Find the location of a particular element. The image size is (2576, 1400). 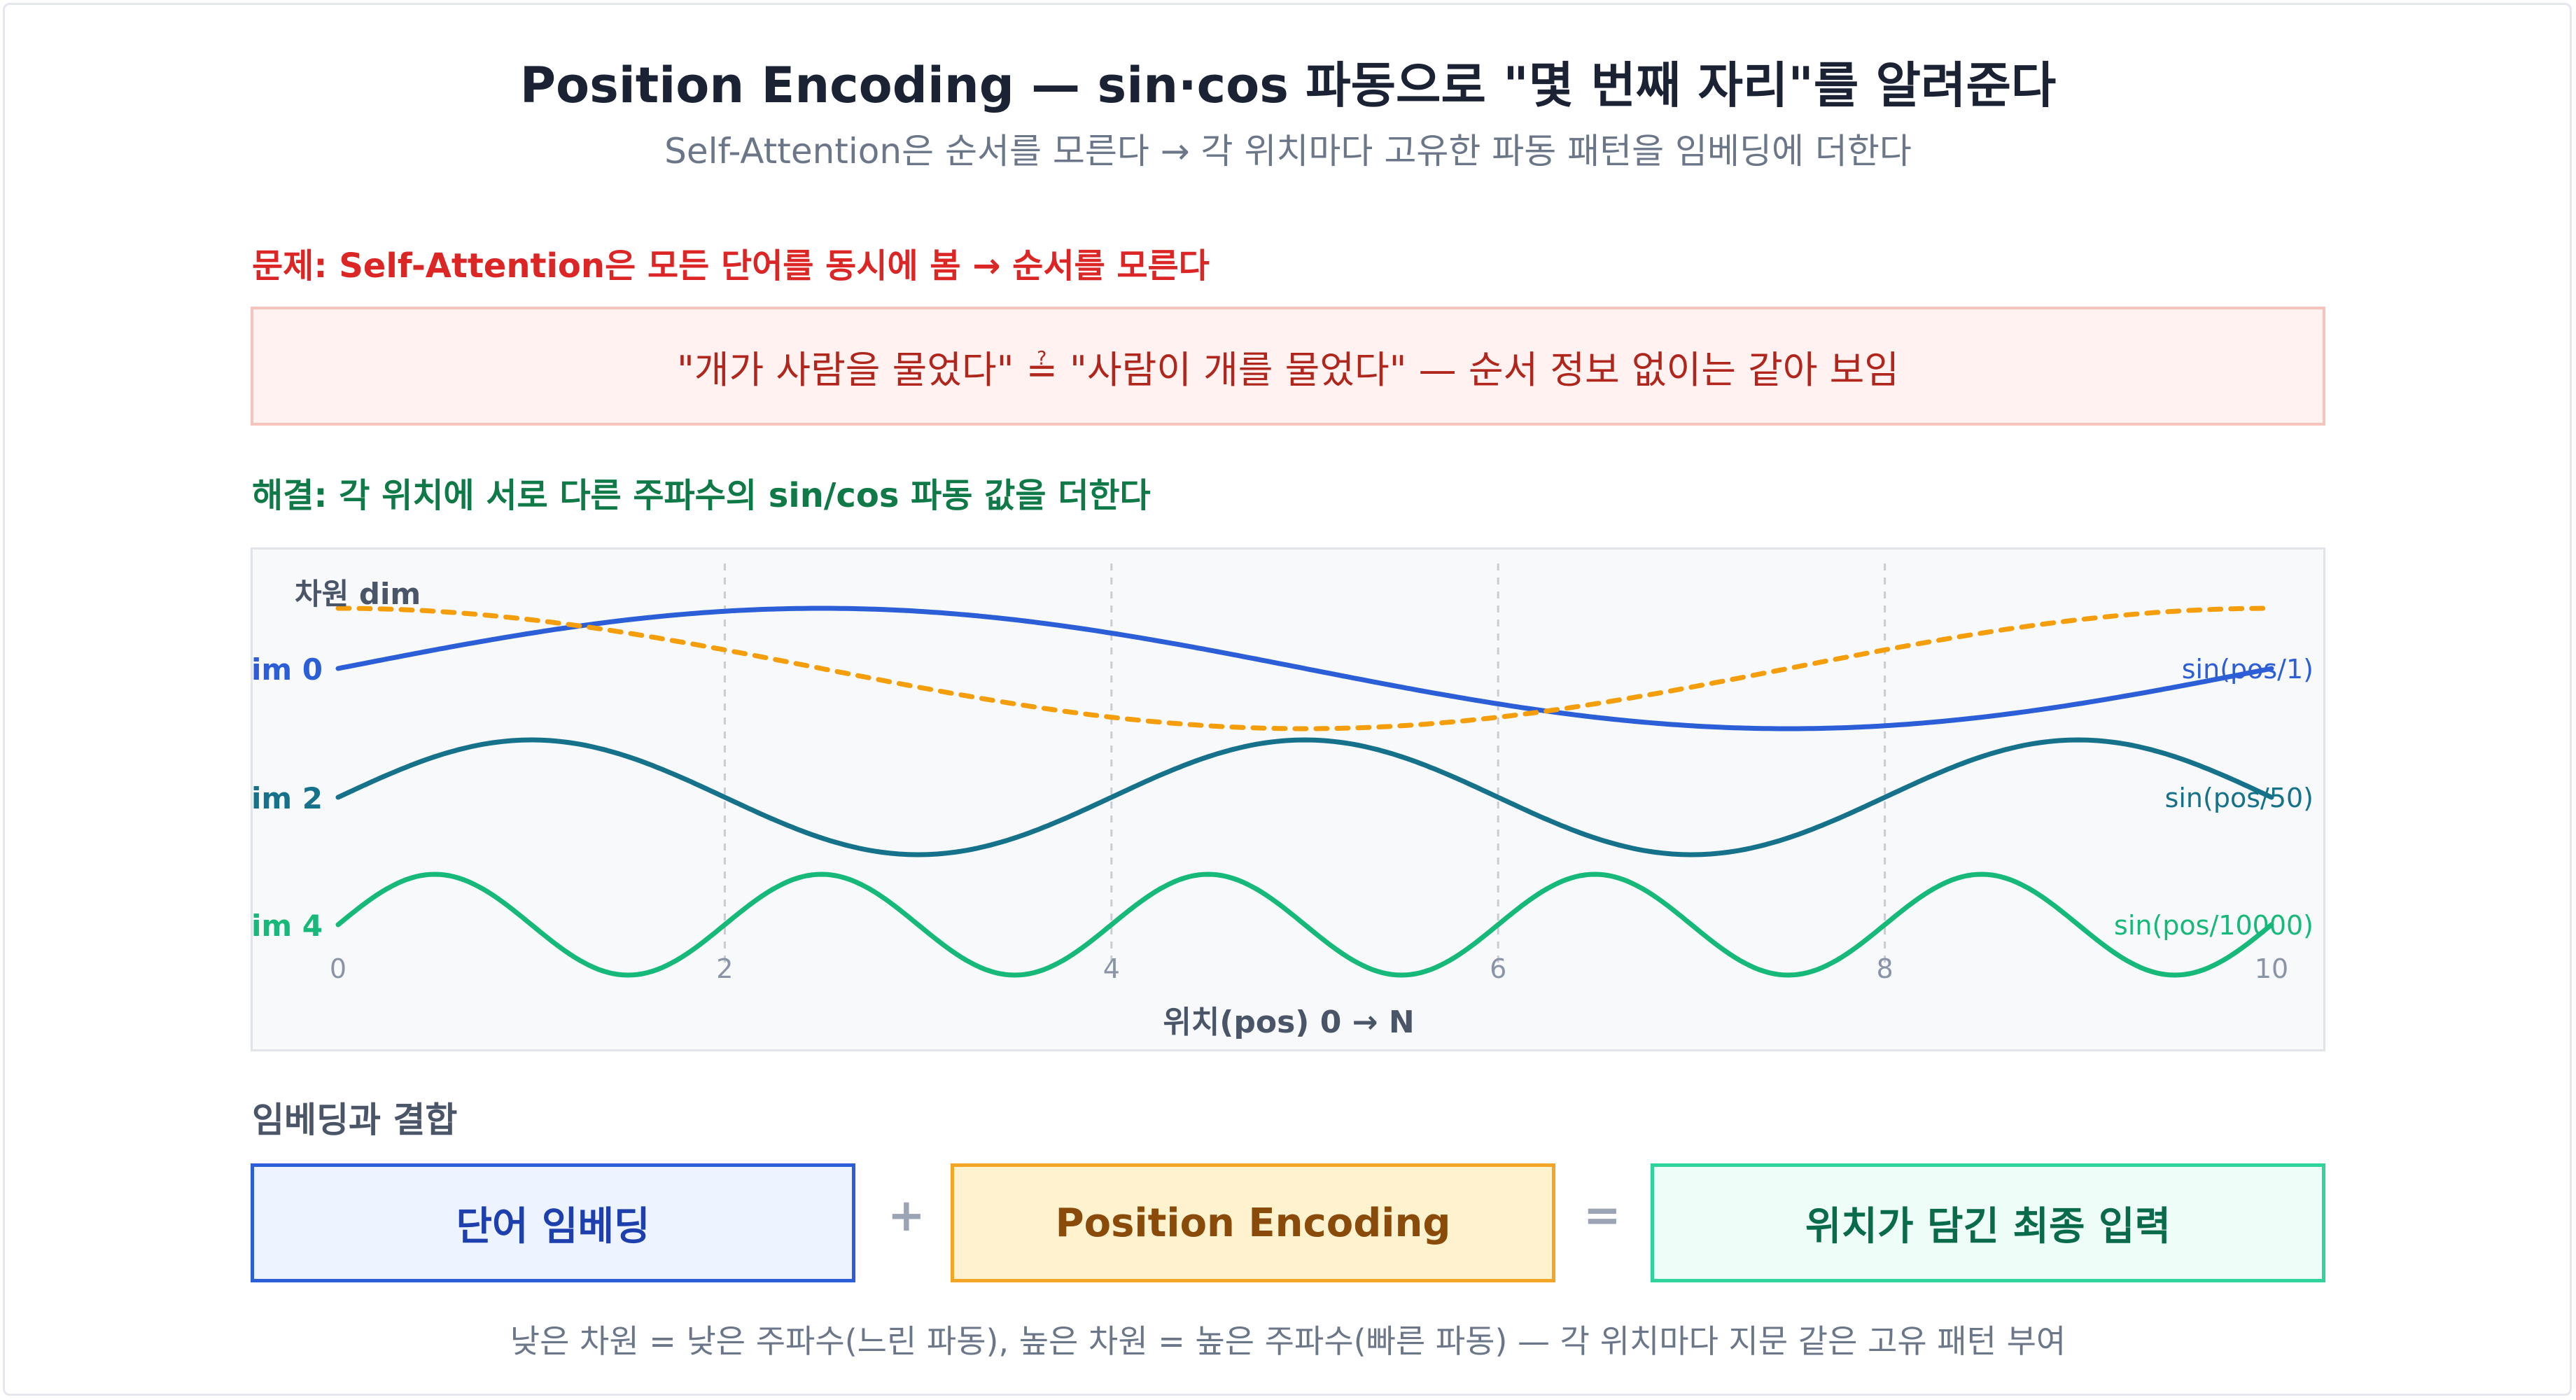

x-tick-label: 10 is located at coordinates (2271, 968).